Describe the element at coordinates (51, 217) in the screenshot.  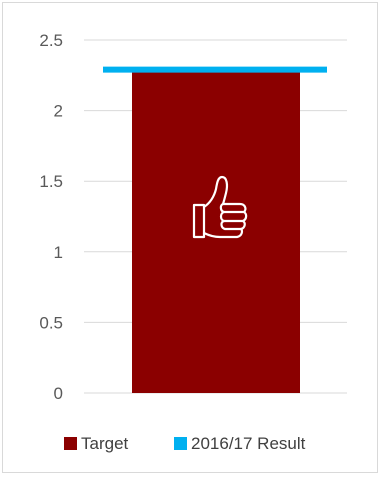
I see `y-axis-ticks: 0 0.5 1 1.5 2 2.5` at that location.